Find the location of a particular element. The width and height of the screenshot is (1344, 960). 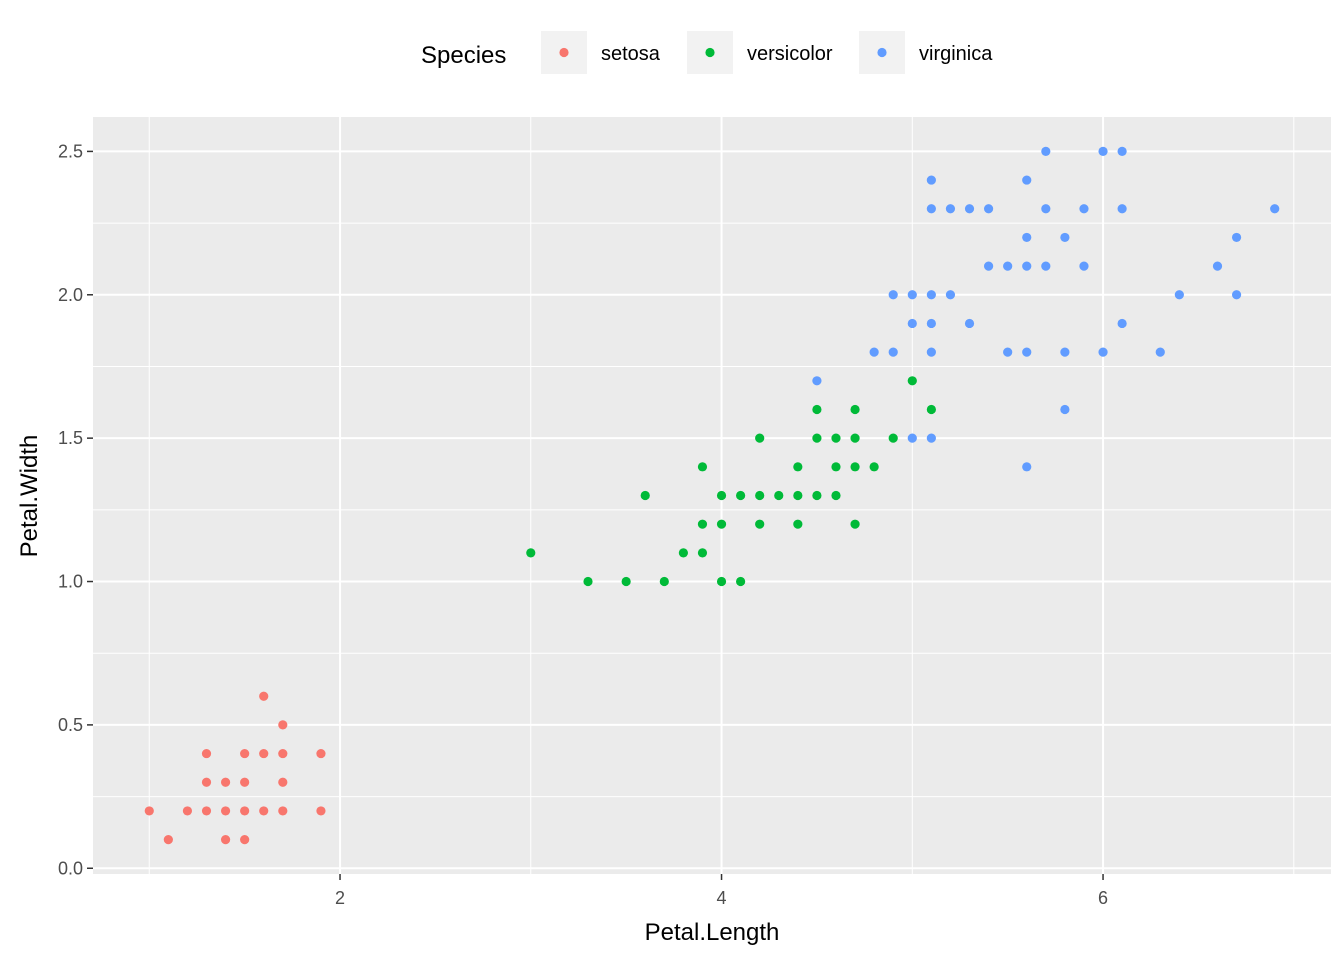

legend: Species setosa versicolor virginica is located at coordinates (707, 52).